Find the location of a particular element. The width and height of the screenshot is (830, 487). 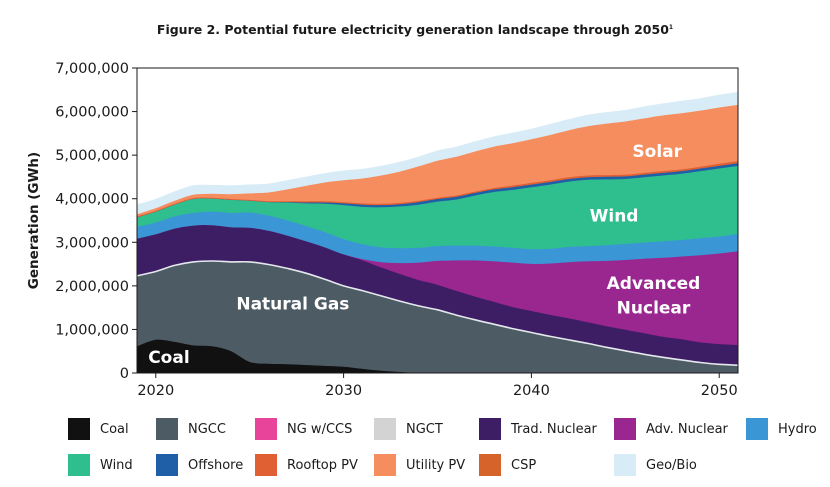

title-footnote: 1 is located at coordinates (671, 27).